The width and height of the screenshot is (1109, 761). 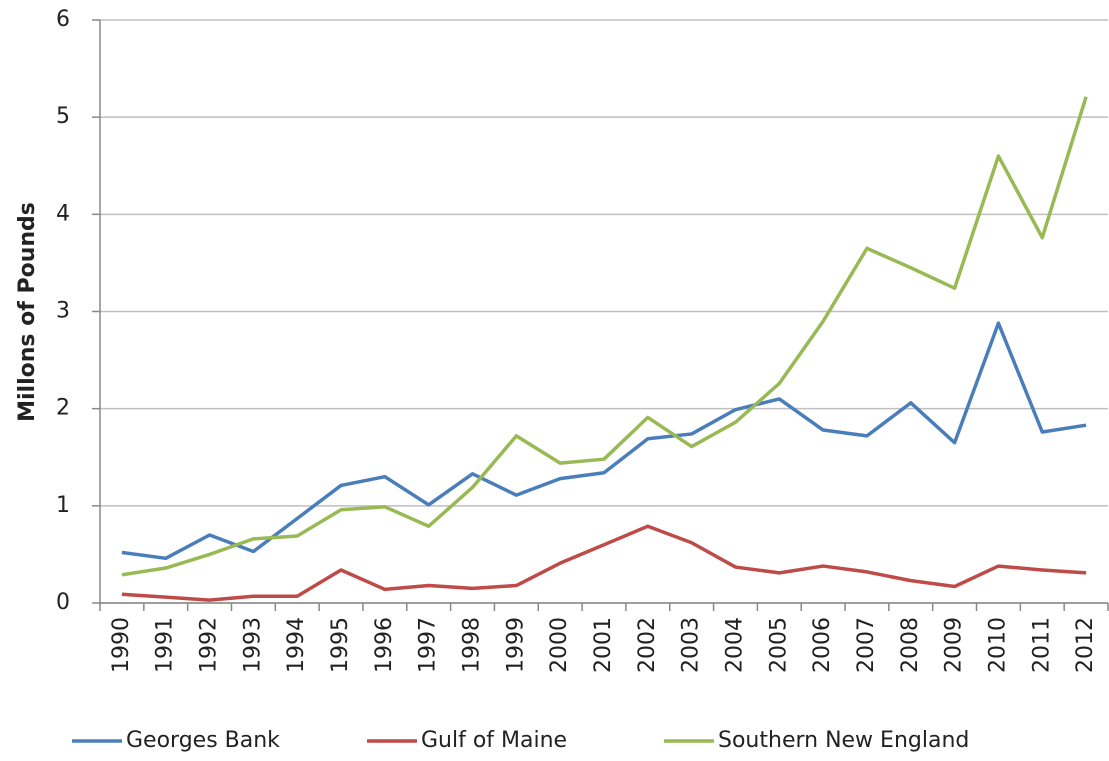 What do you see at coordinates (604, 563) in the screenshot?
I see `series-line` at bounding box center [604, 563].